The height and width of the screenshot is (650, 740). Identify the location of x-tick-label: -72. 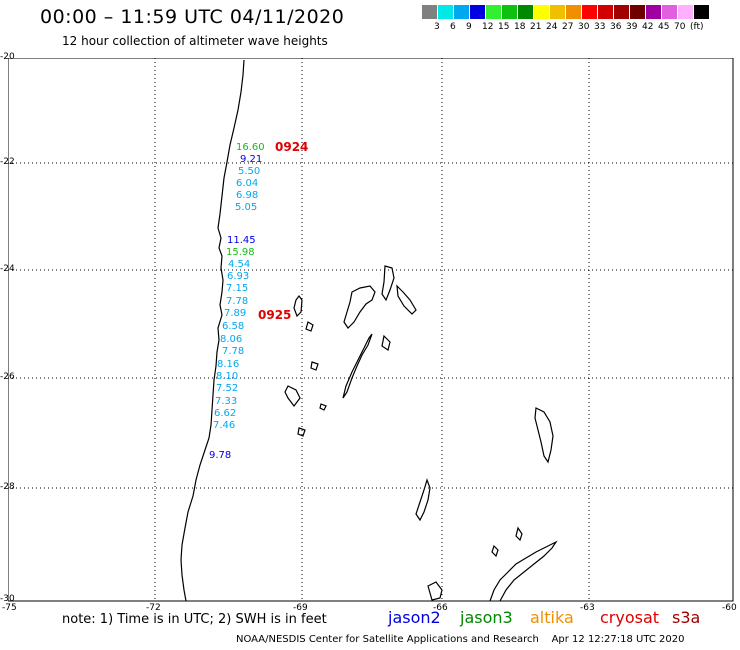
(153, 608).